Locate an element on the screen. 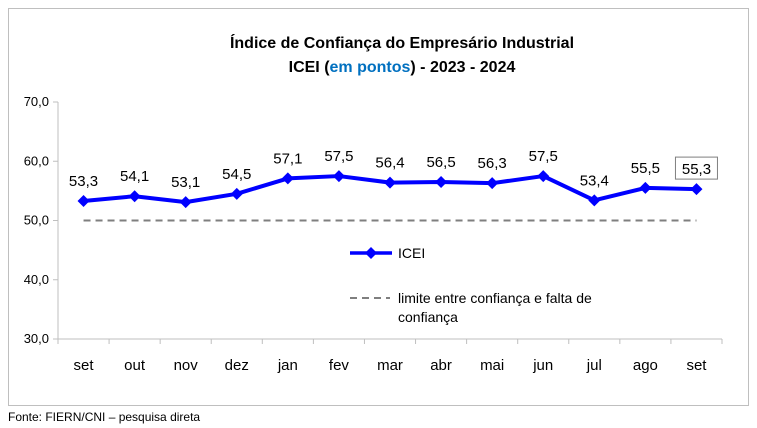  series-icei is located at coordinates (390, 189).